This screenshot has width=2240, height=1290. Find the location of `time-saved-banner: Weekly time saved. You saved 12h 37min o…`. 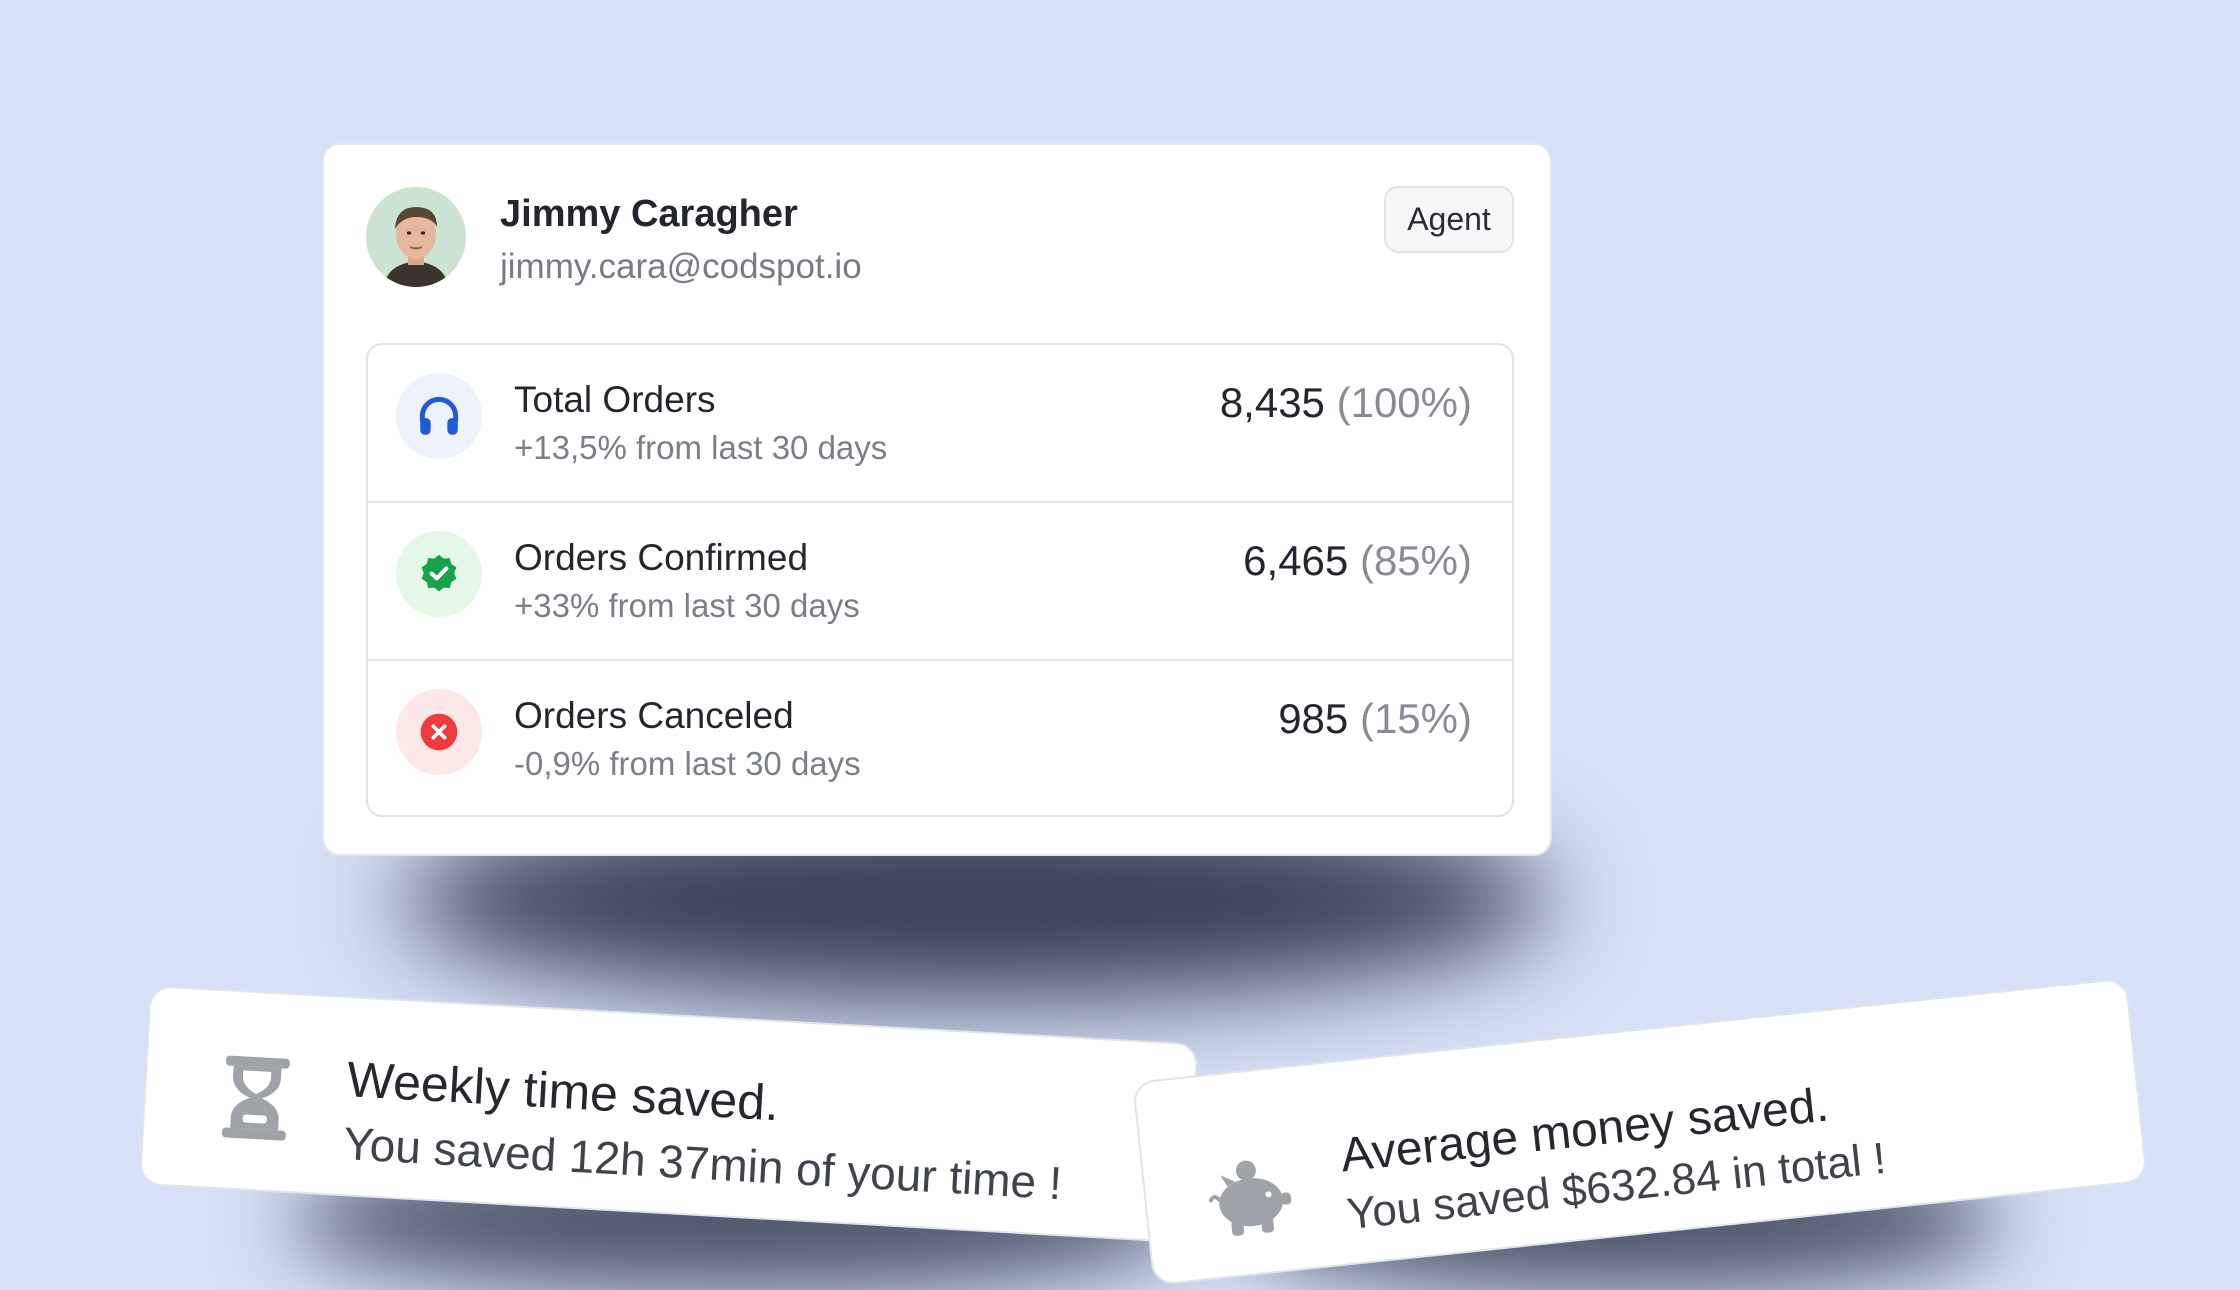

time-saved-banner: Weekly time saved. You saved 12h 37min o… is located at coordinates (668, 1114).